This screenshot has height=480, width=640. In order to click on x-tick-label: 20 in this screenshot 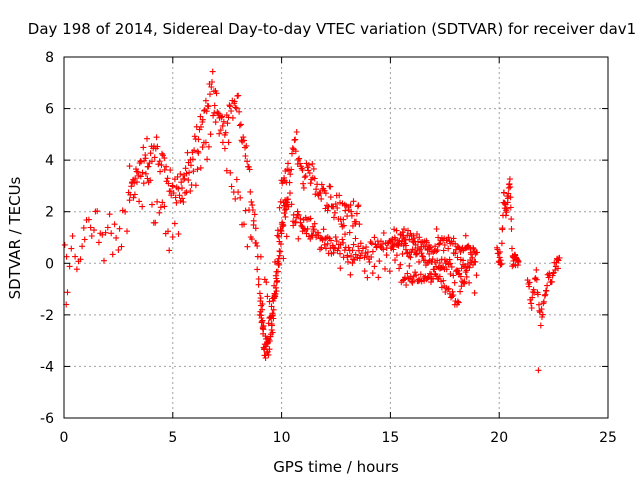, I will do `click(499, 438)`.